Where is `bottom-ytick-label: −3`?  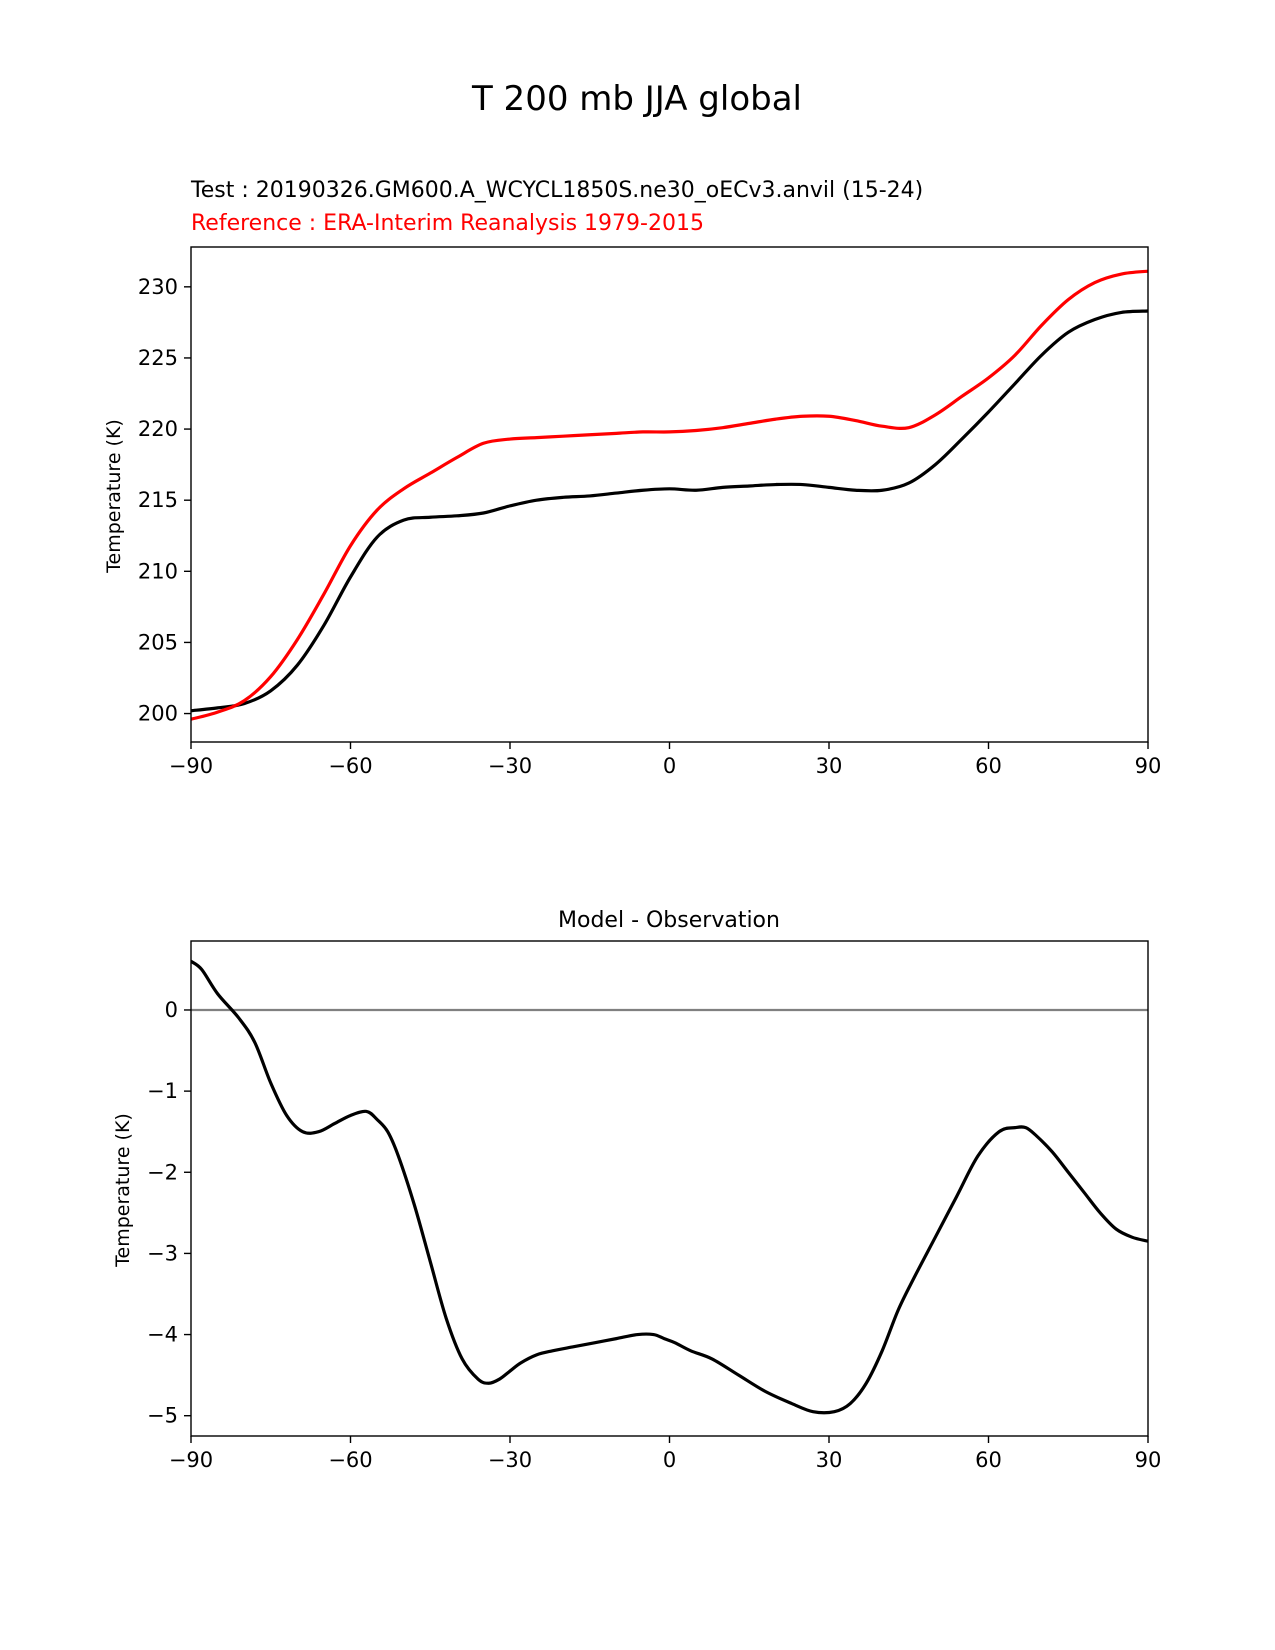 bottom-ytick-label: −3 is located at coordinates (162, 1253).